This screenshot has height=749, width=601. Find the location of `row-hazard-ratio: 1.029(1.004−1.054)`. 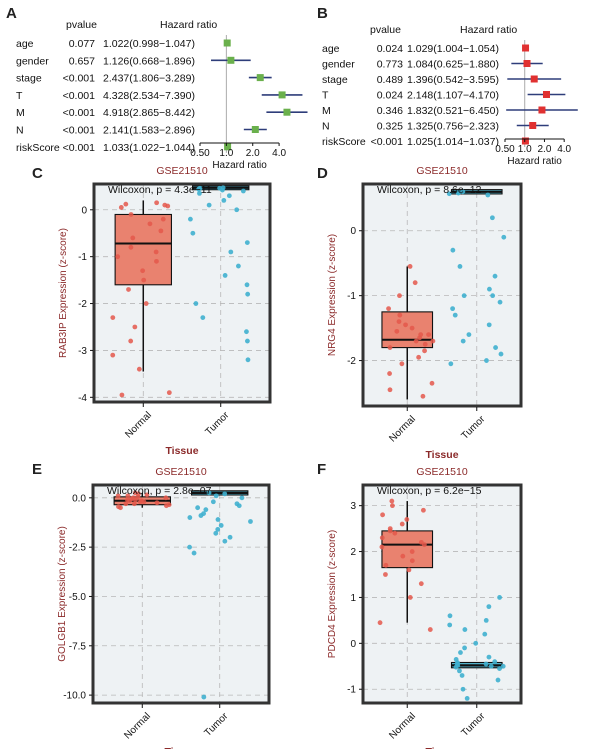

row-hazard-ratio: 1.029(1.004−1.054) is located at coordinates (453, 49).